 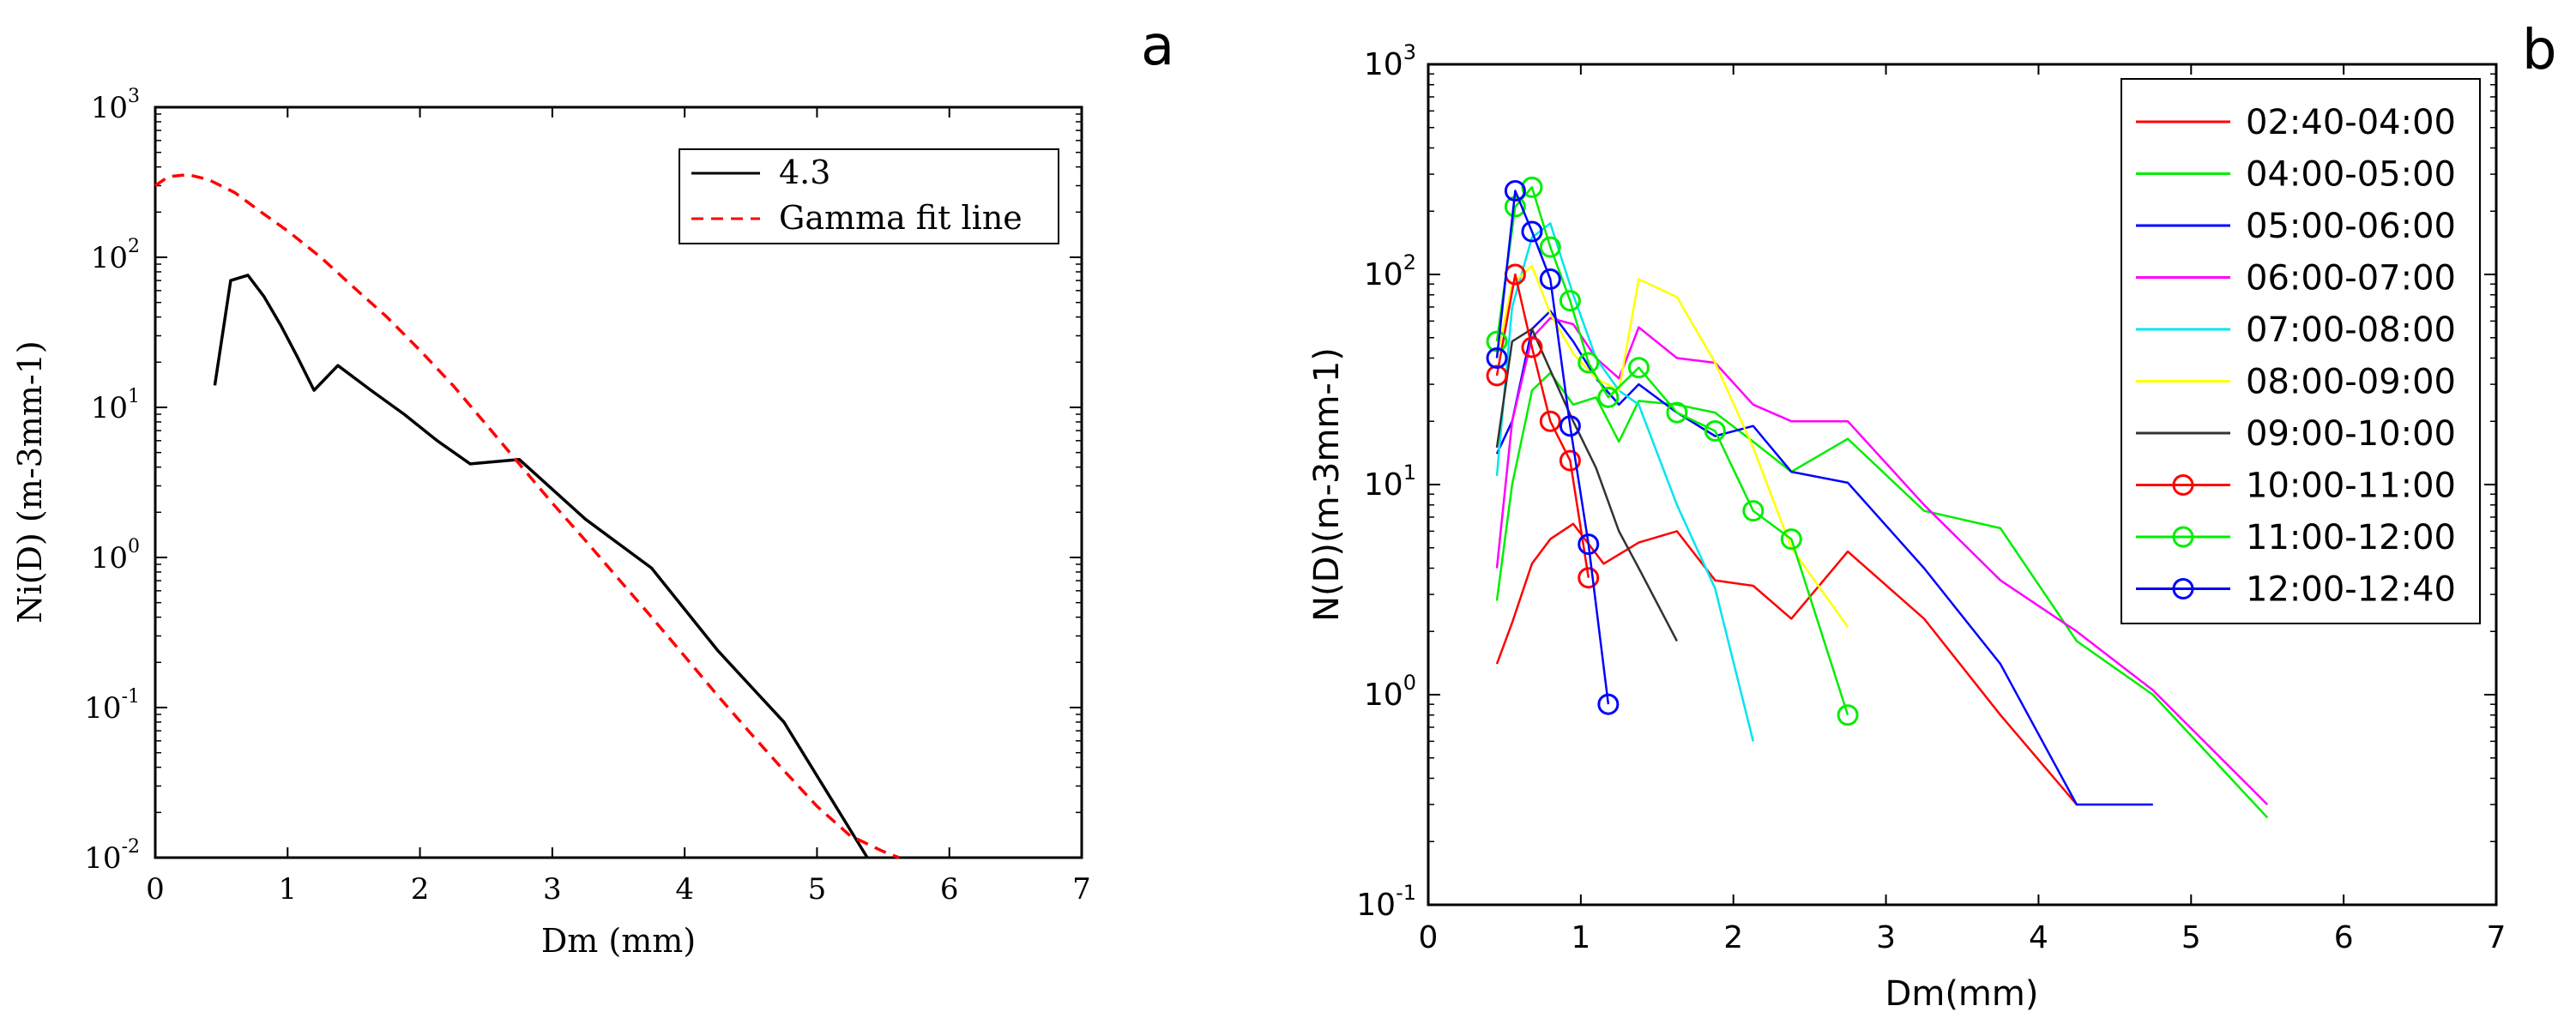 I want to click on panel-a-y-tick-label: 10², so click(x=115, y=255).